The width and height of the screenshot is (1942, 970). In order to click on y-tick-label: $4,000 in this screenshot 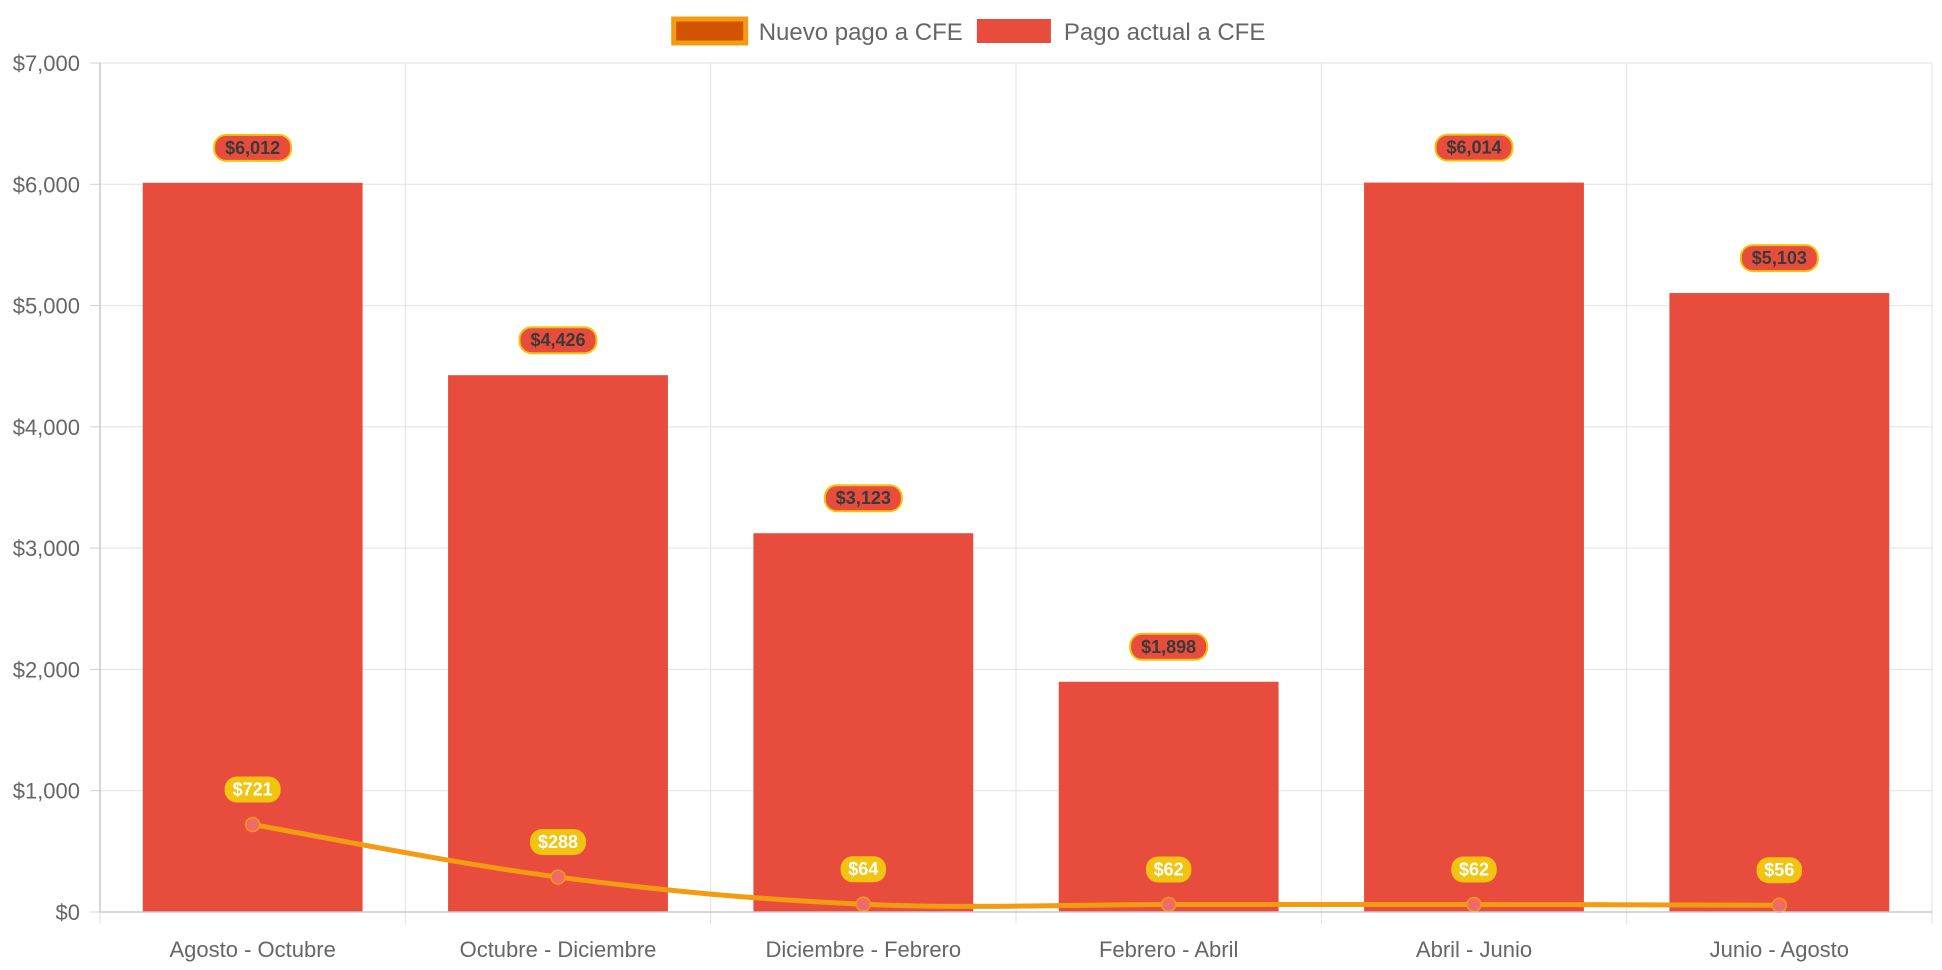, I will do `click(46, 427)`.